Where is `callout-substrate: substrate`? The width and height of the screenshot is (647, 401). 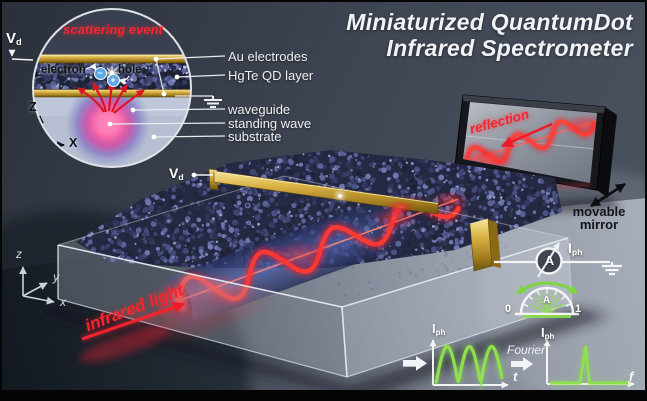
callout-substrate: substrate is located at coordinates (255, 136).